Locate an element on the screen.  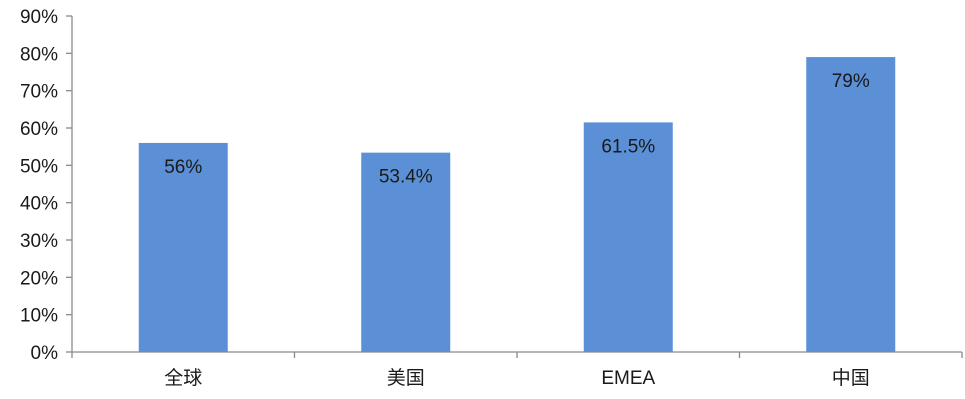
y-tick-label: 50% is located at coordinates (39, 166).